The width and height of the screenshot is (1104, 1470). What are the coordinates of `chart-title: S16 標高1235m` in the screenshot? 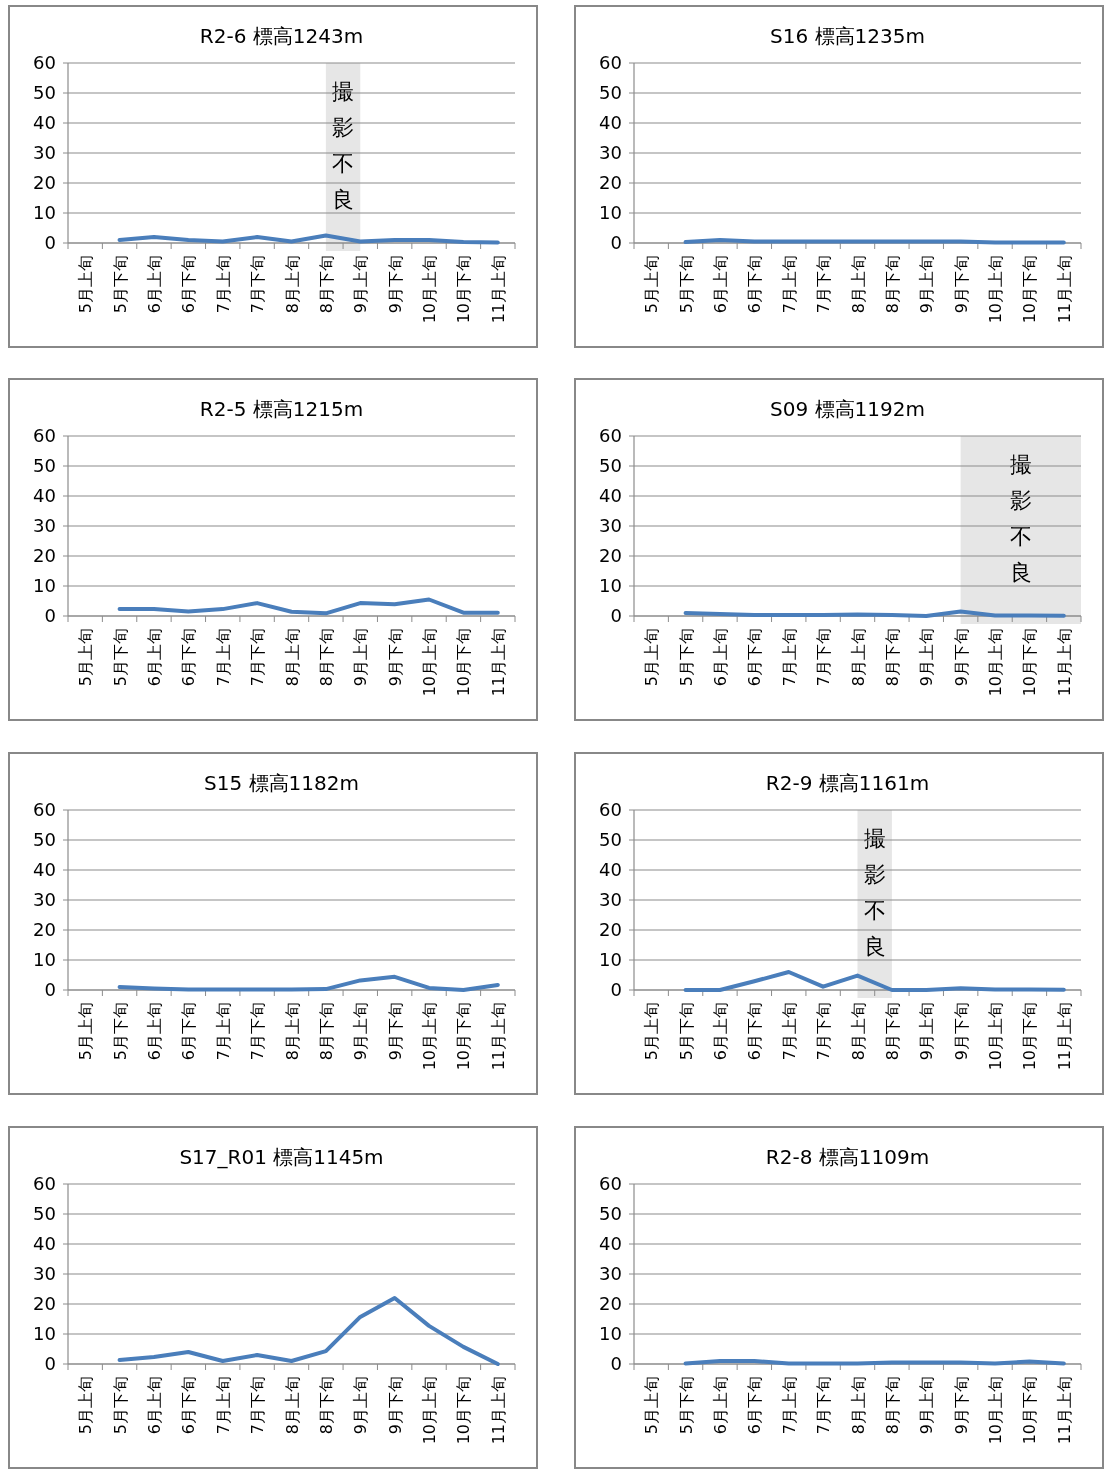 It's located at (847, 36).